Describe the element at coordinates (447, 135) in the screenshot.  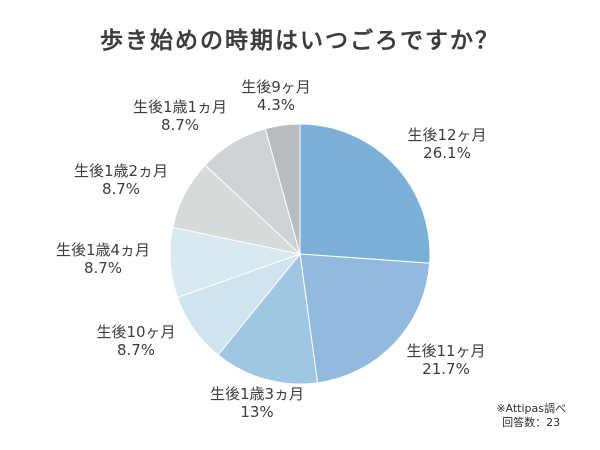
I see `pie-label-name: 生後12ヶ月` at that location.